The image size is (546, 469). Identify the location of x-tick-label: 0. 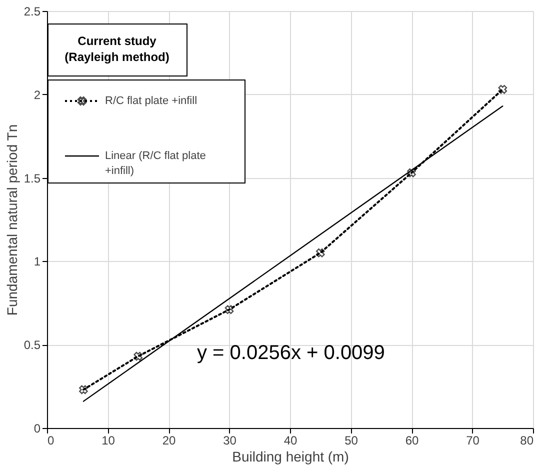
(51, 441).